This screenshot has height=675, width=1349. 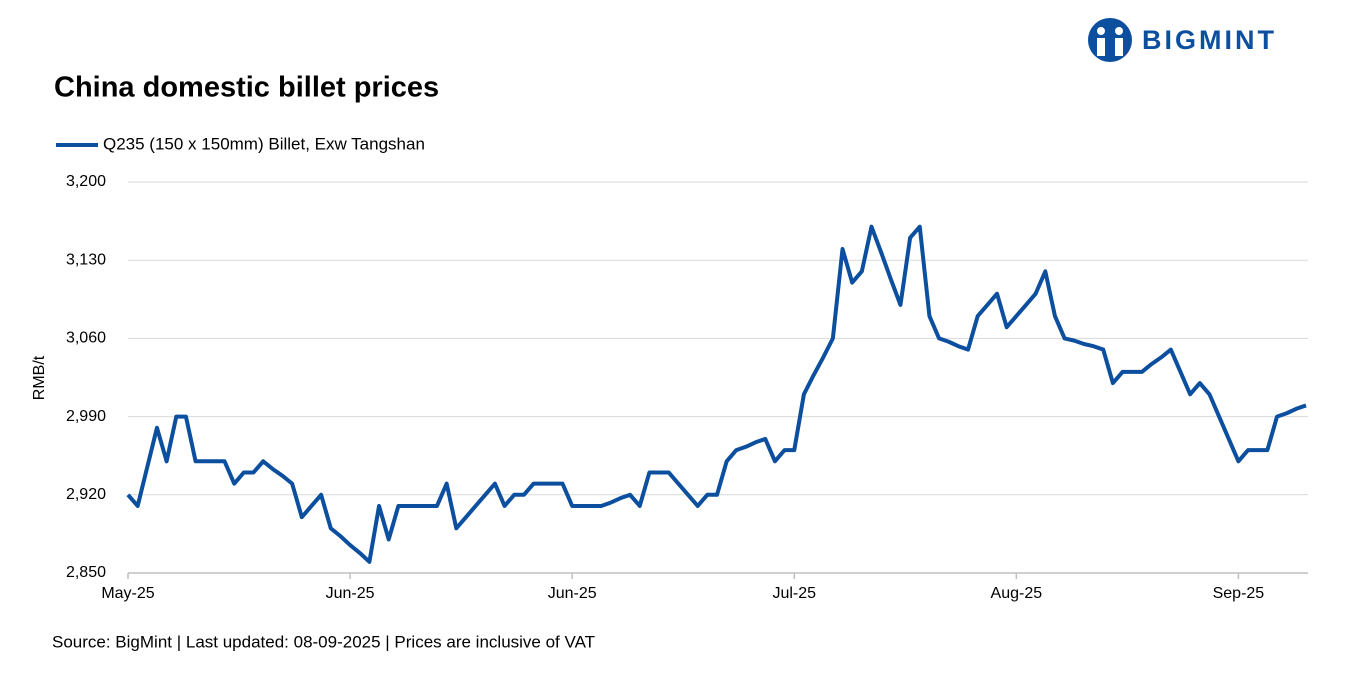 I want to click on y-tick-label: 3,130, so click(x=86, y=259).